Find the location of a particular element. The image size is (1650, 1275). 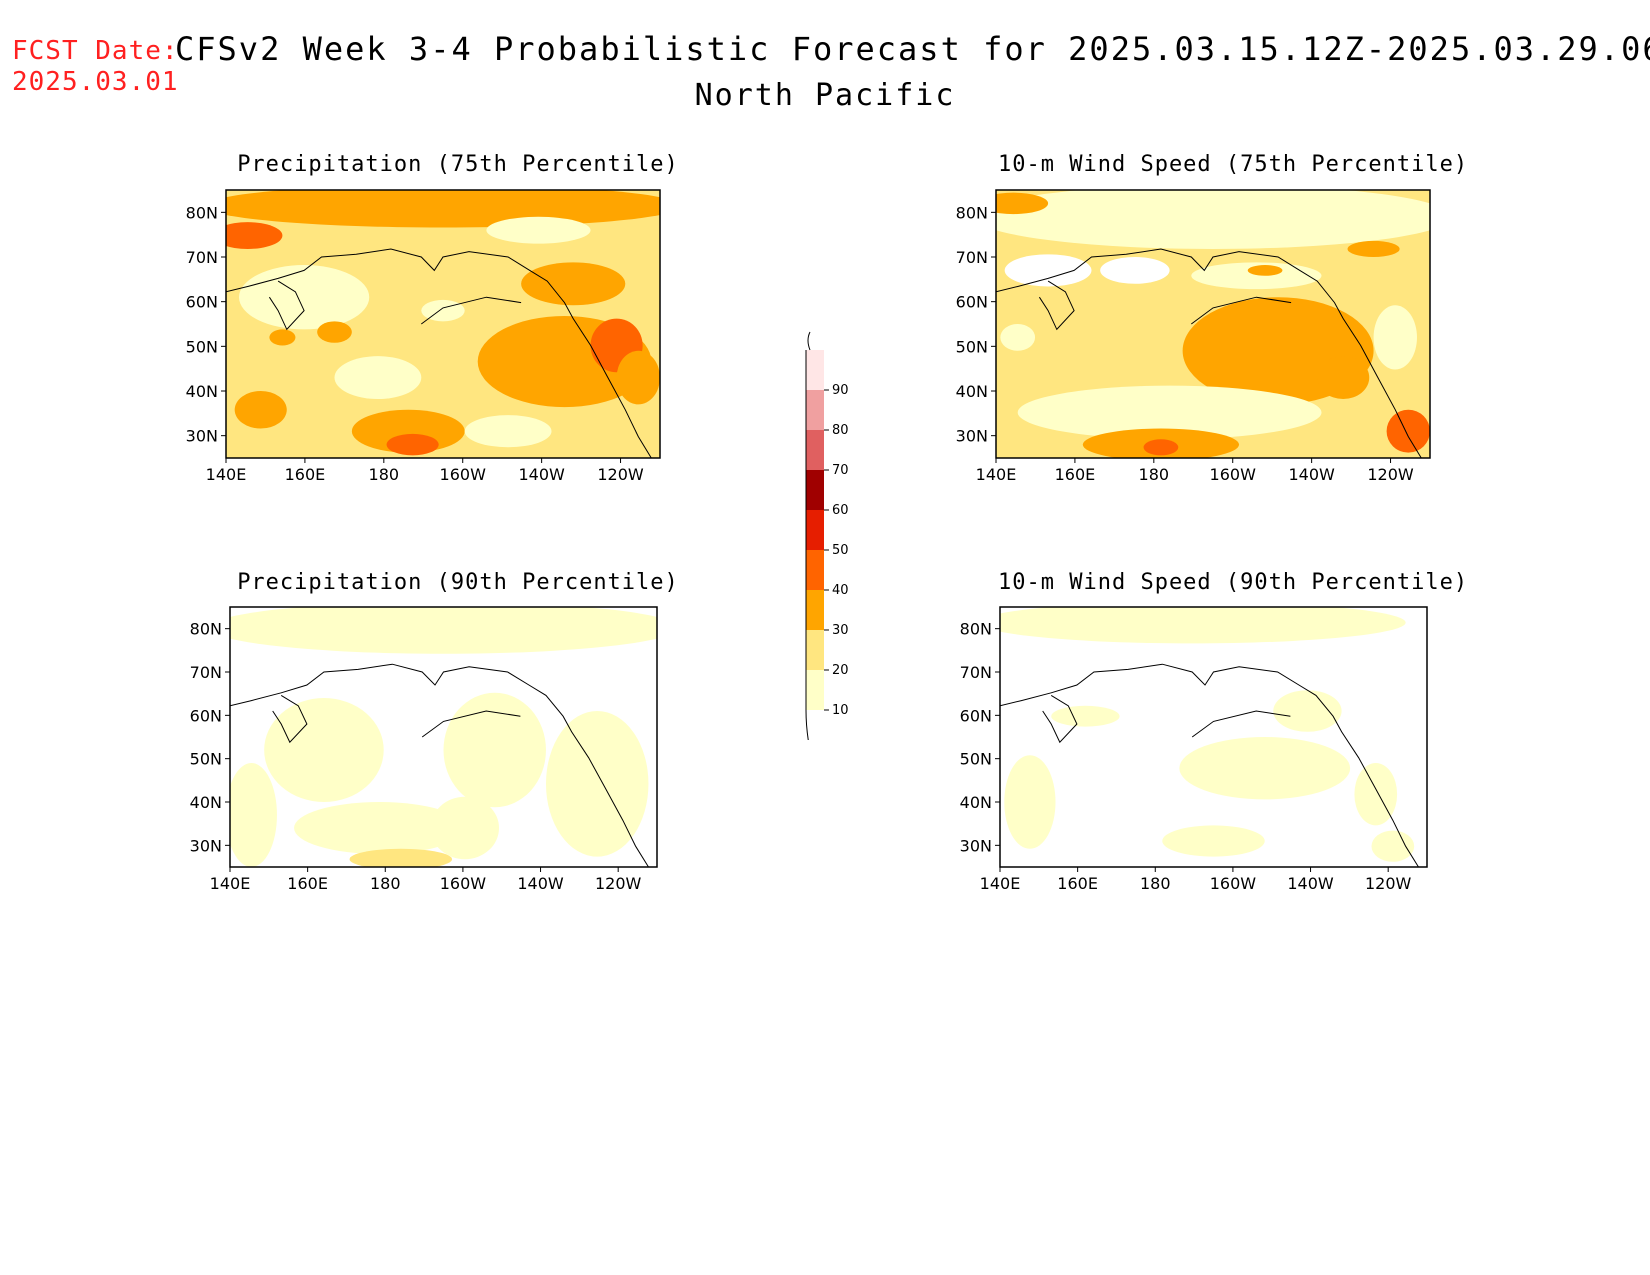

colorbar-label: 60 is located at coordinates (840, 510).